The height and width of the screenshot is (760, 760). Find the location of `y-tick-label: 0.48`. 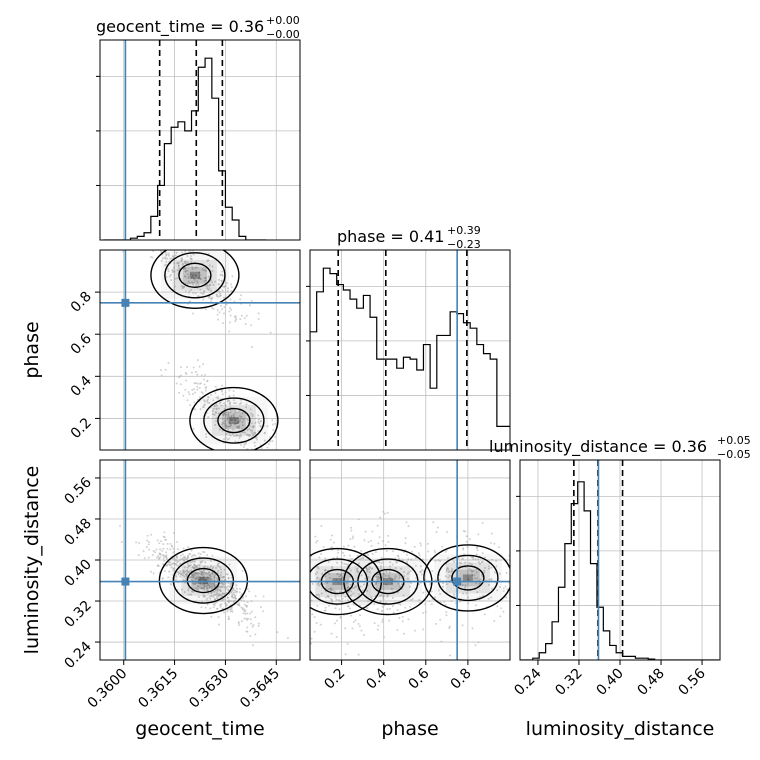

y-tick-label: 0.48 is located at coordinates (77, 531).